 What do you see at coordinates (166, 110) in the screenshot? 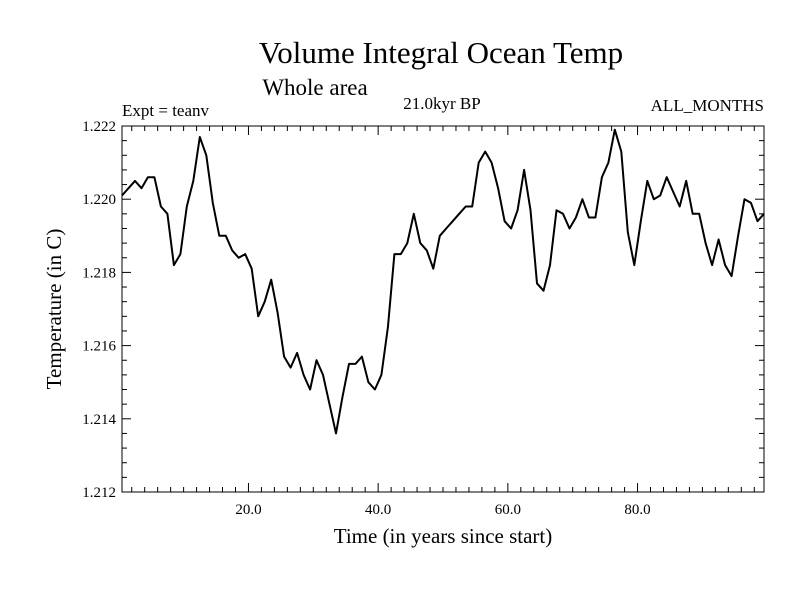
I see `experiment-label: Expt = teanv` at bounding box center [166, 110].